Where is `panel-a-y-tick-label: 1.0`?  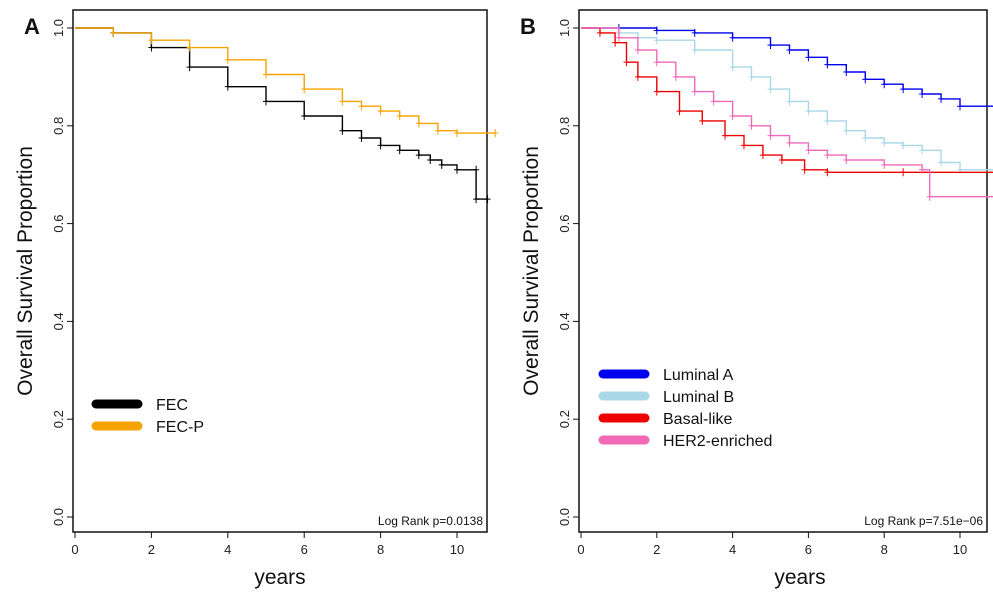 panel-a-y-tick-label: 1.0 is located at coordinates (58, 28).